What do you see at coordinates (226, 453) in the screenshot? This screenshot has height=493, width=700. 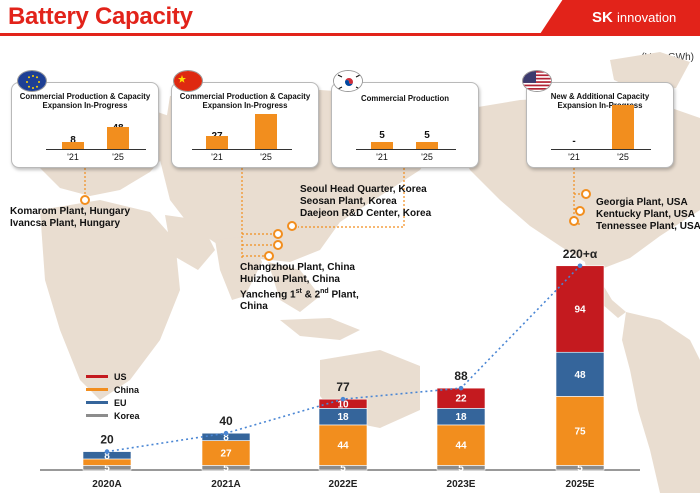 I see `bar-label-china-2021A: 27` at bounding box center [226, 453].